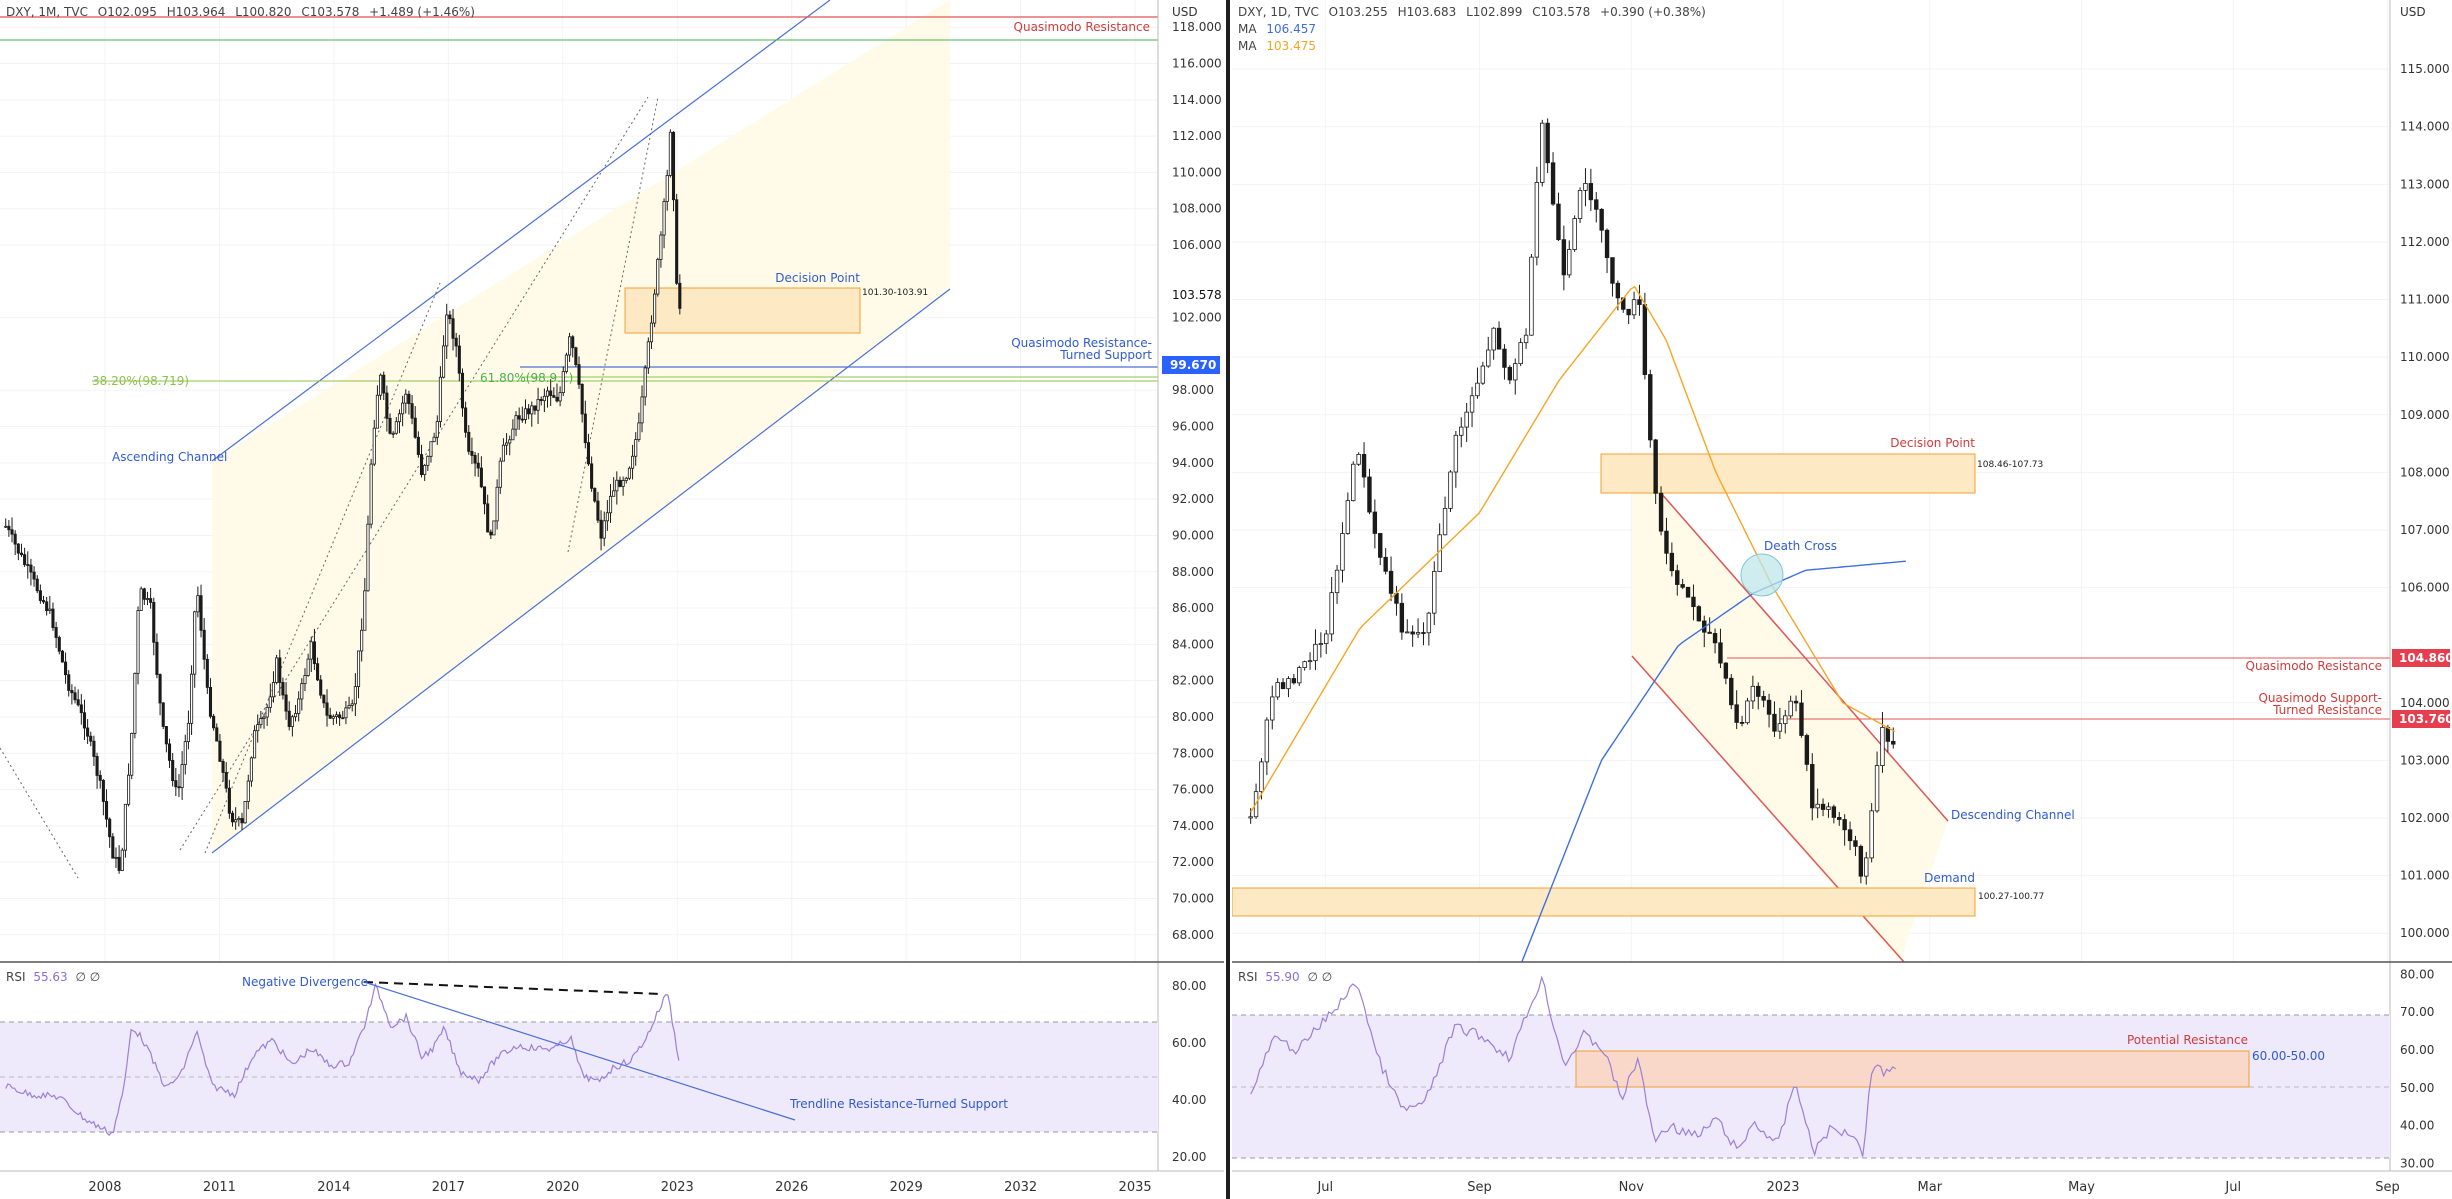  I want to click on right-y-tick-label: 101.000, so click(2425, 876).